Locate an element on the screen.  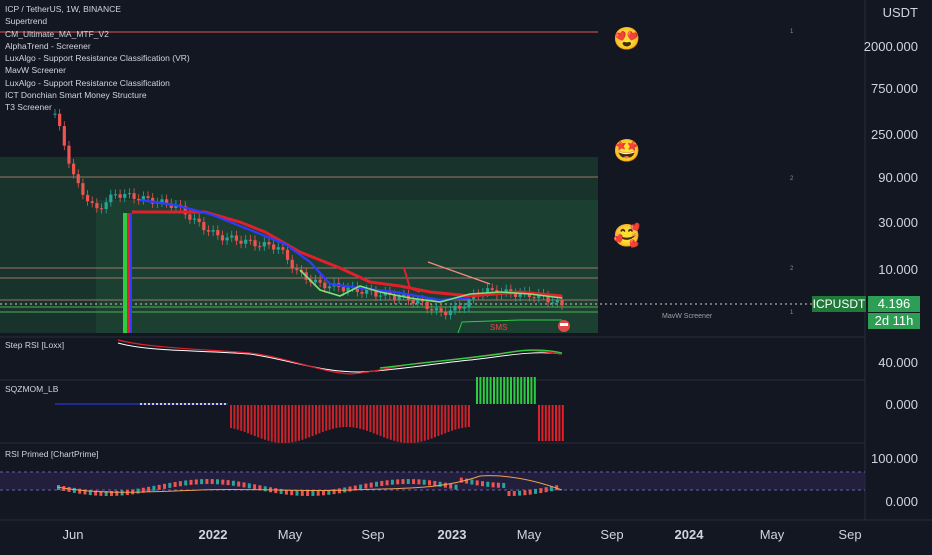
step-rsi-title: Step RSI [Loxx] is located at coordinates (35, 345).